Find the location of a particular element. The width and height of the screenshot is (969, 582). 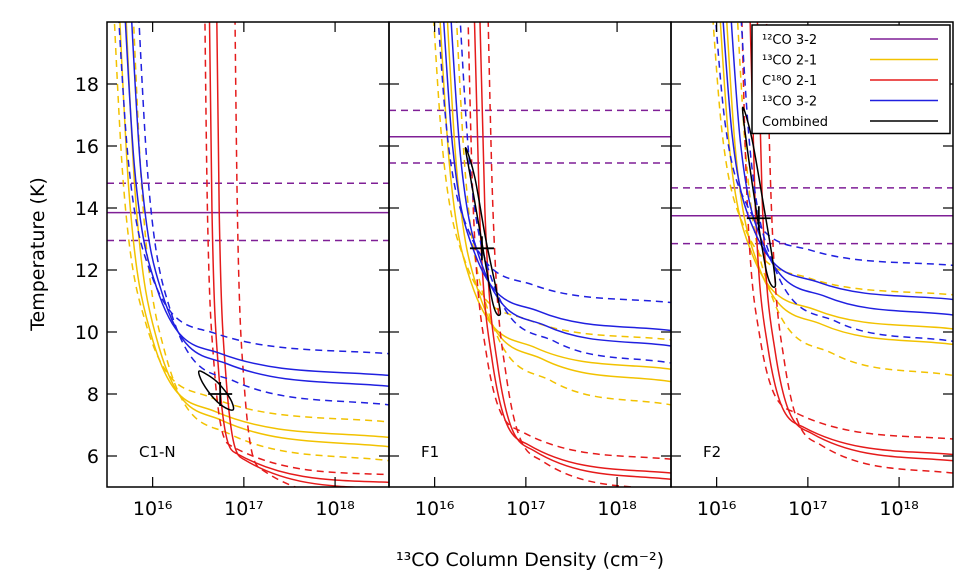

y-tick-label: 10 is located at coordinates (87, 333).